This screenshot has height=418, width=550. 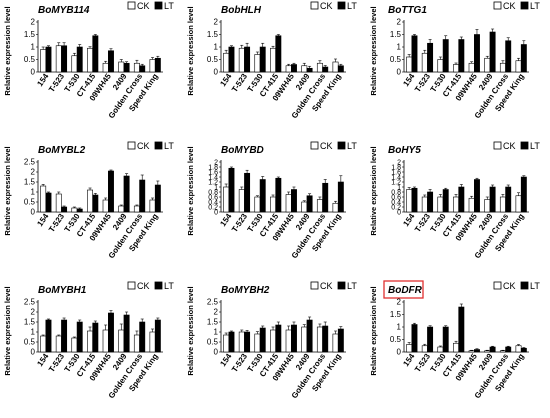 I want to click on y-tick-label: 0.8, so click(x=396, y=193).